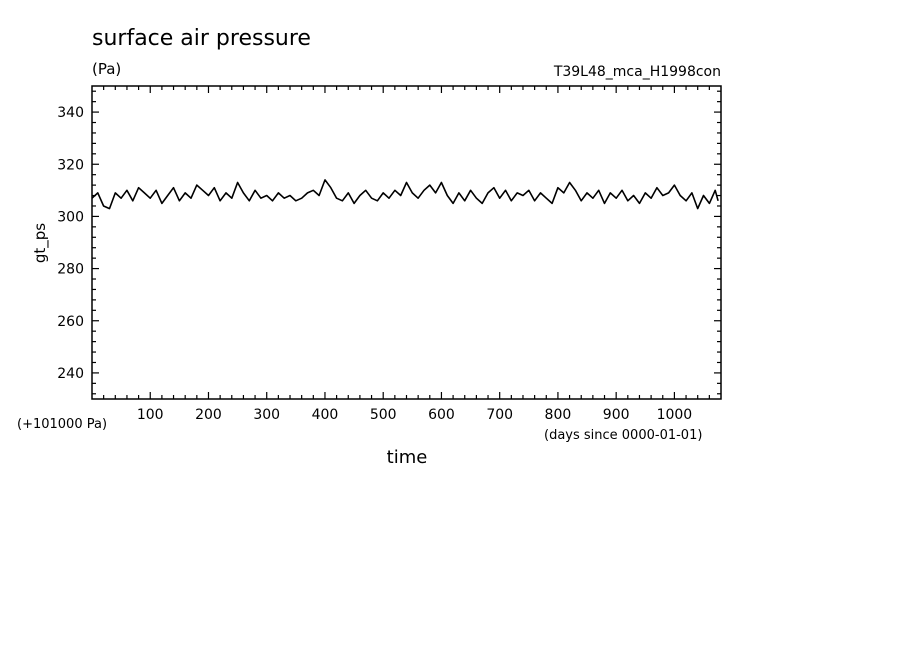  What do you see at coordinates (40, 243) in the screenshot?
I see `y-axis-label: gt_ps` at bounding box center [40, 243].